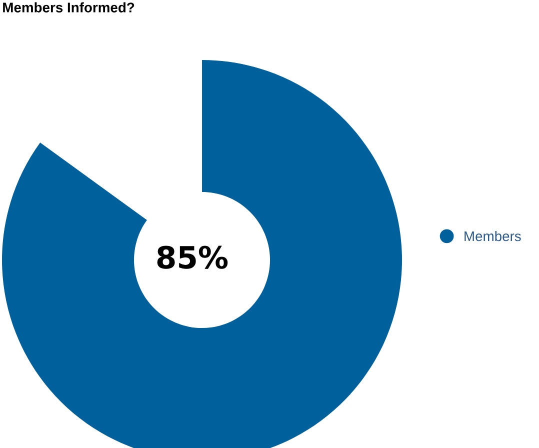 This screenshot has height=448, width=539. Describe the element at coordinates (68, 7) in the screenshot. I see `chart-title: Members Informed?` at that location.